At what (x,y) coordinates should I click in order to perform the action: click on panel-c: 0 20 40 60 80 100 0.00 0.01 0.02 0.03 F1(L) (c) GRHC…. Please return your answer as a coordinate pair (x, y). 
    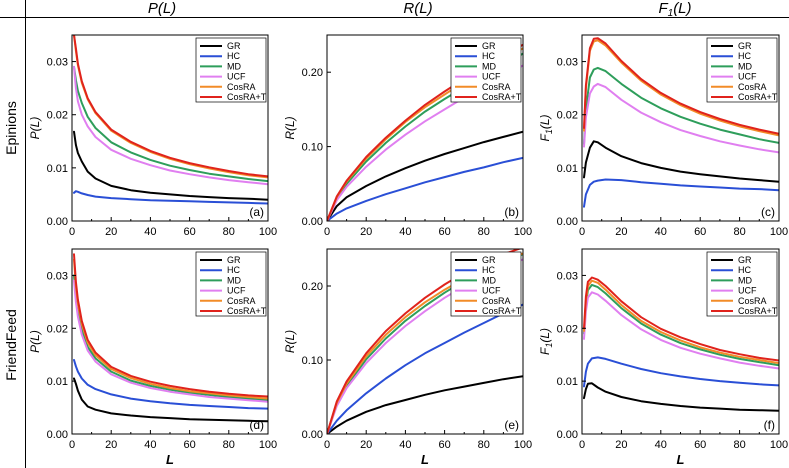
    Looking at the image, I should click on (663, 136).